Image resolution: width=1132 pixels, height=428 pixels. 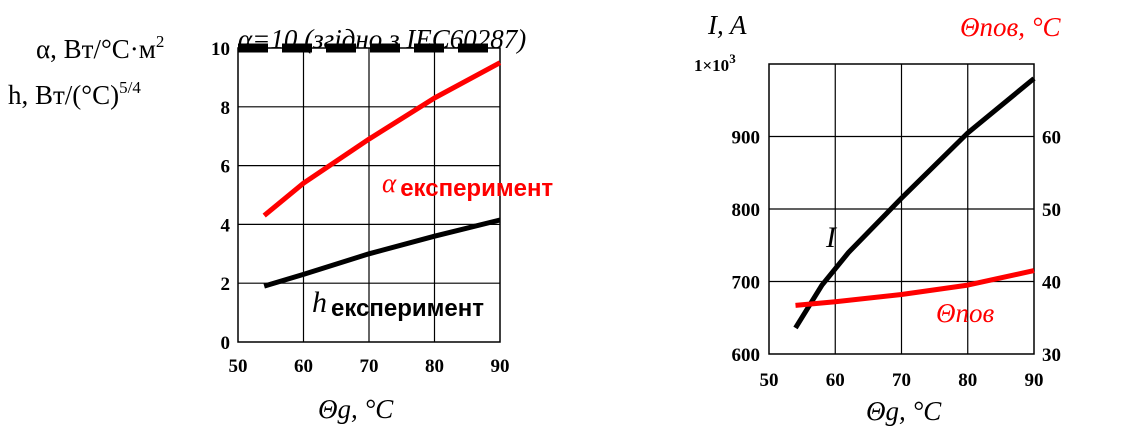 I want to click on c1-ytick-label: 4, so click(x=226, y=225).